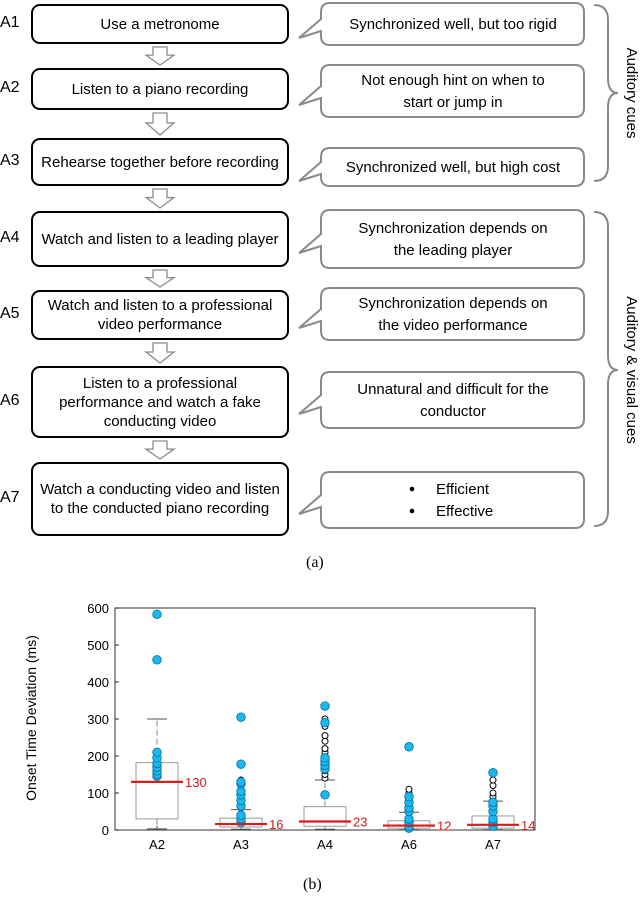 Image resolution: width=642 pixels, height=898 pixels. Describe the element at coordinates (606, 93) in the screenshot. I see `brace-auditory` at that location.